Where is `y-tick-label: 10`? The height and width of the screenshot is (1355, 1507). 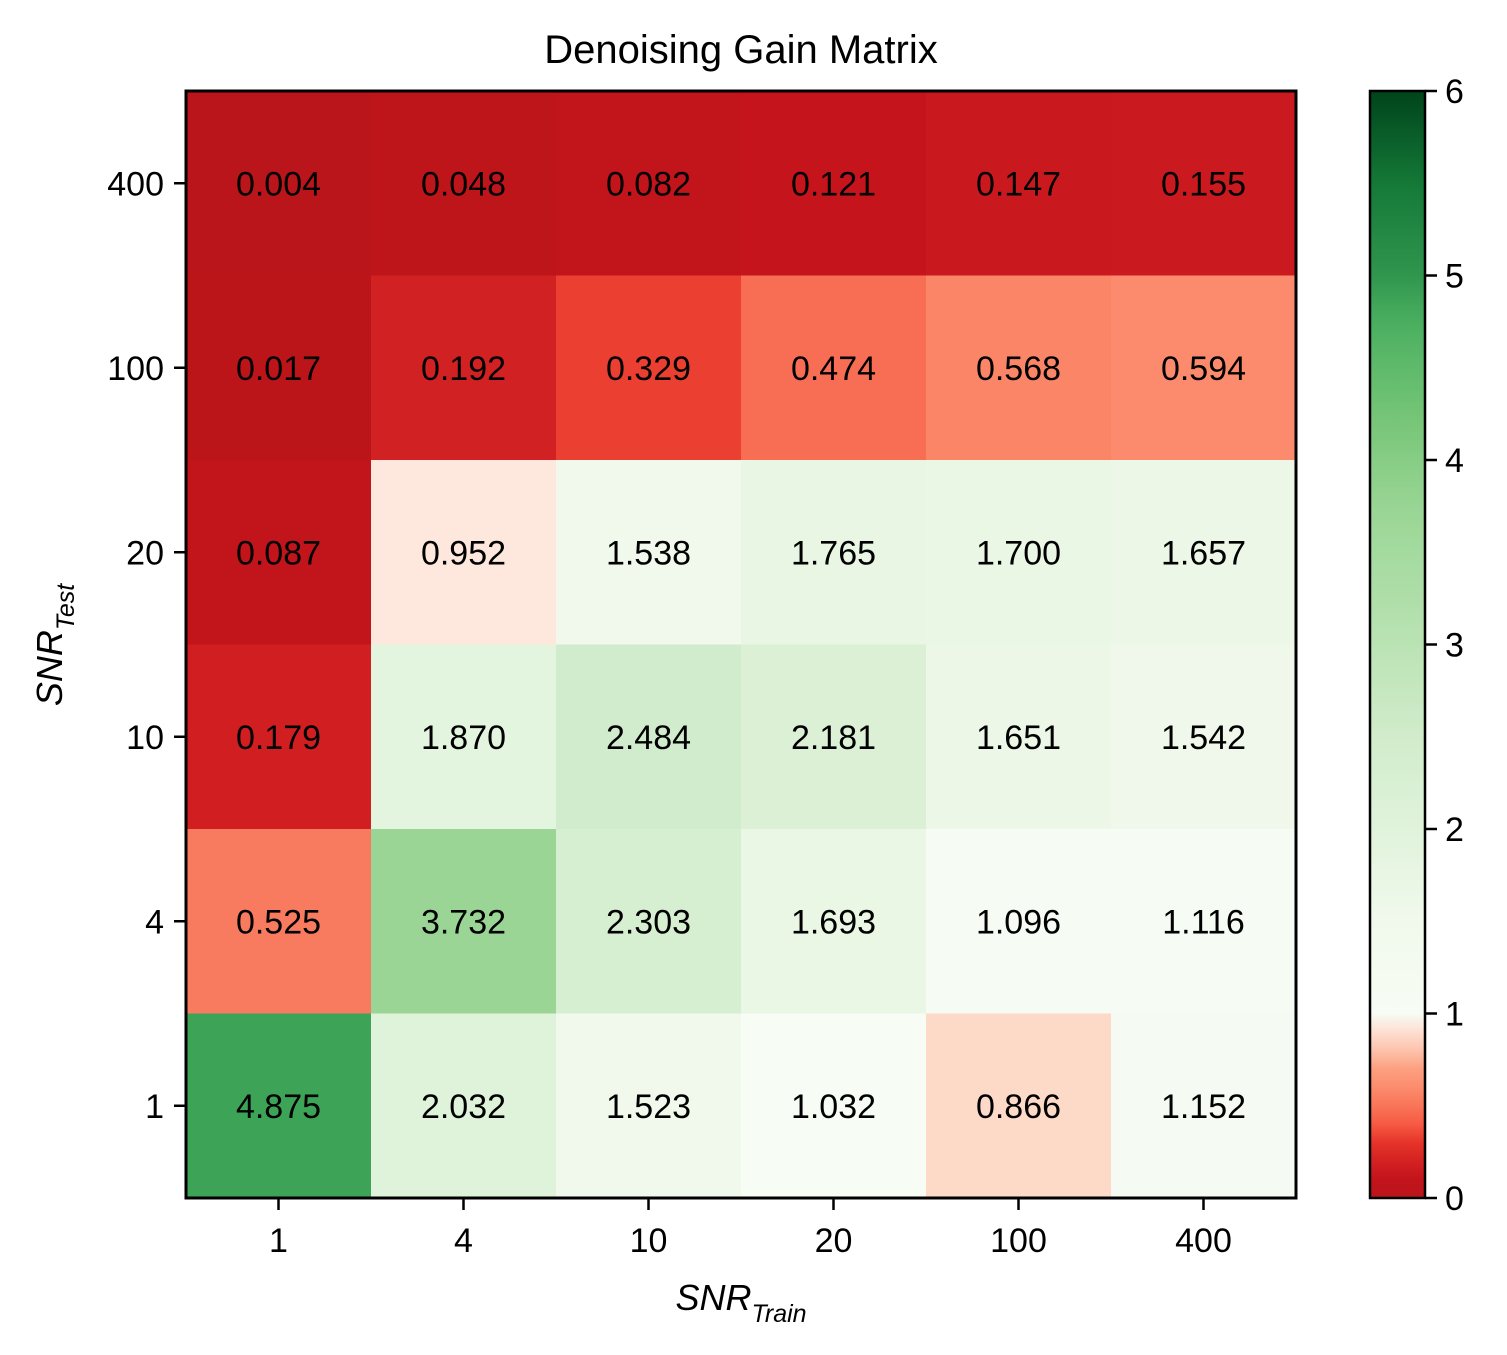
y-tick-label: 10 is located at coordinates (145, 738).